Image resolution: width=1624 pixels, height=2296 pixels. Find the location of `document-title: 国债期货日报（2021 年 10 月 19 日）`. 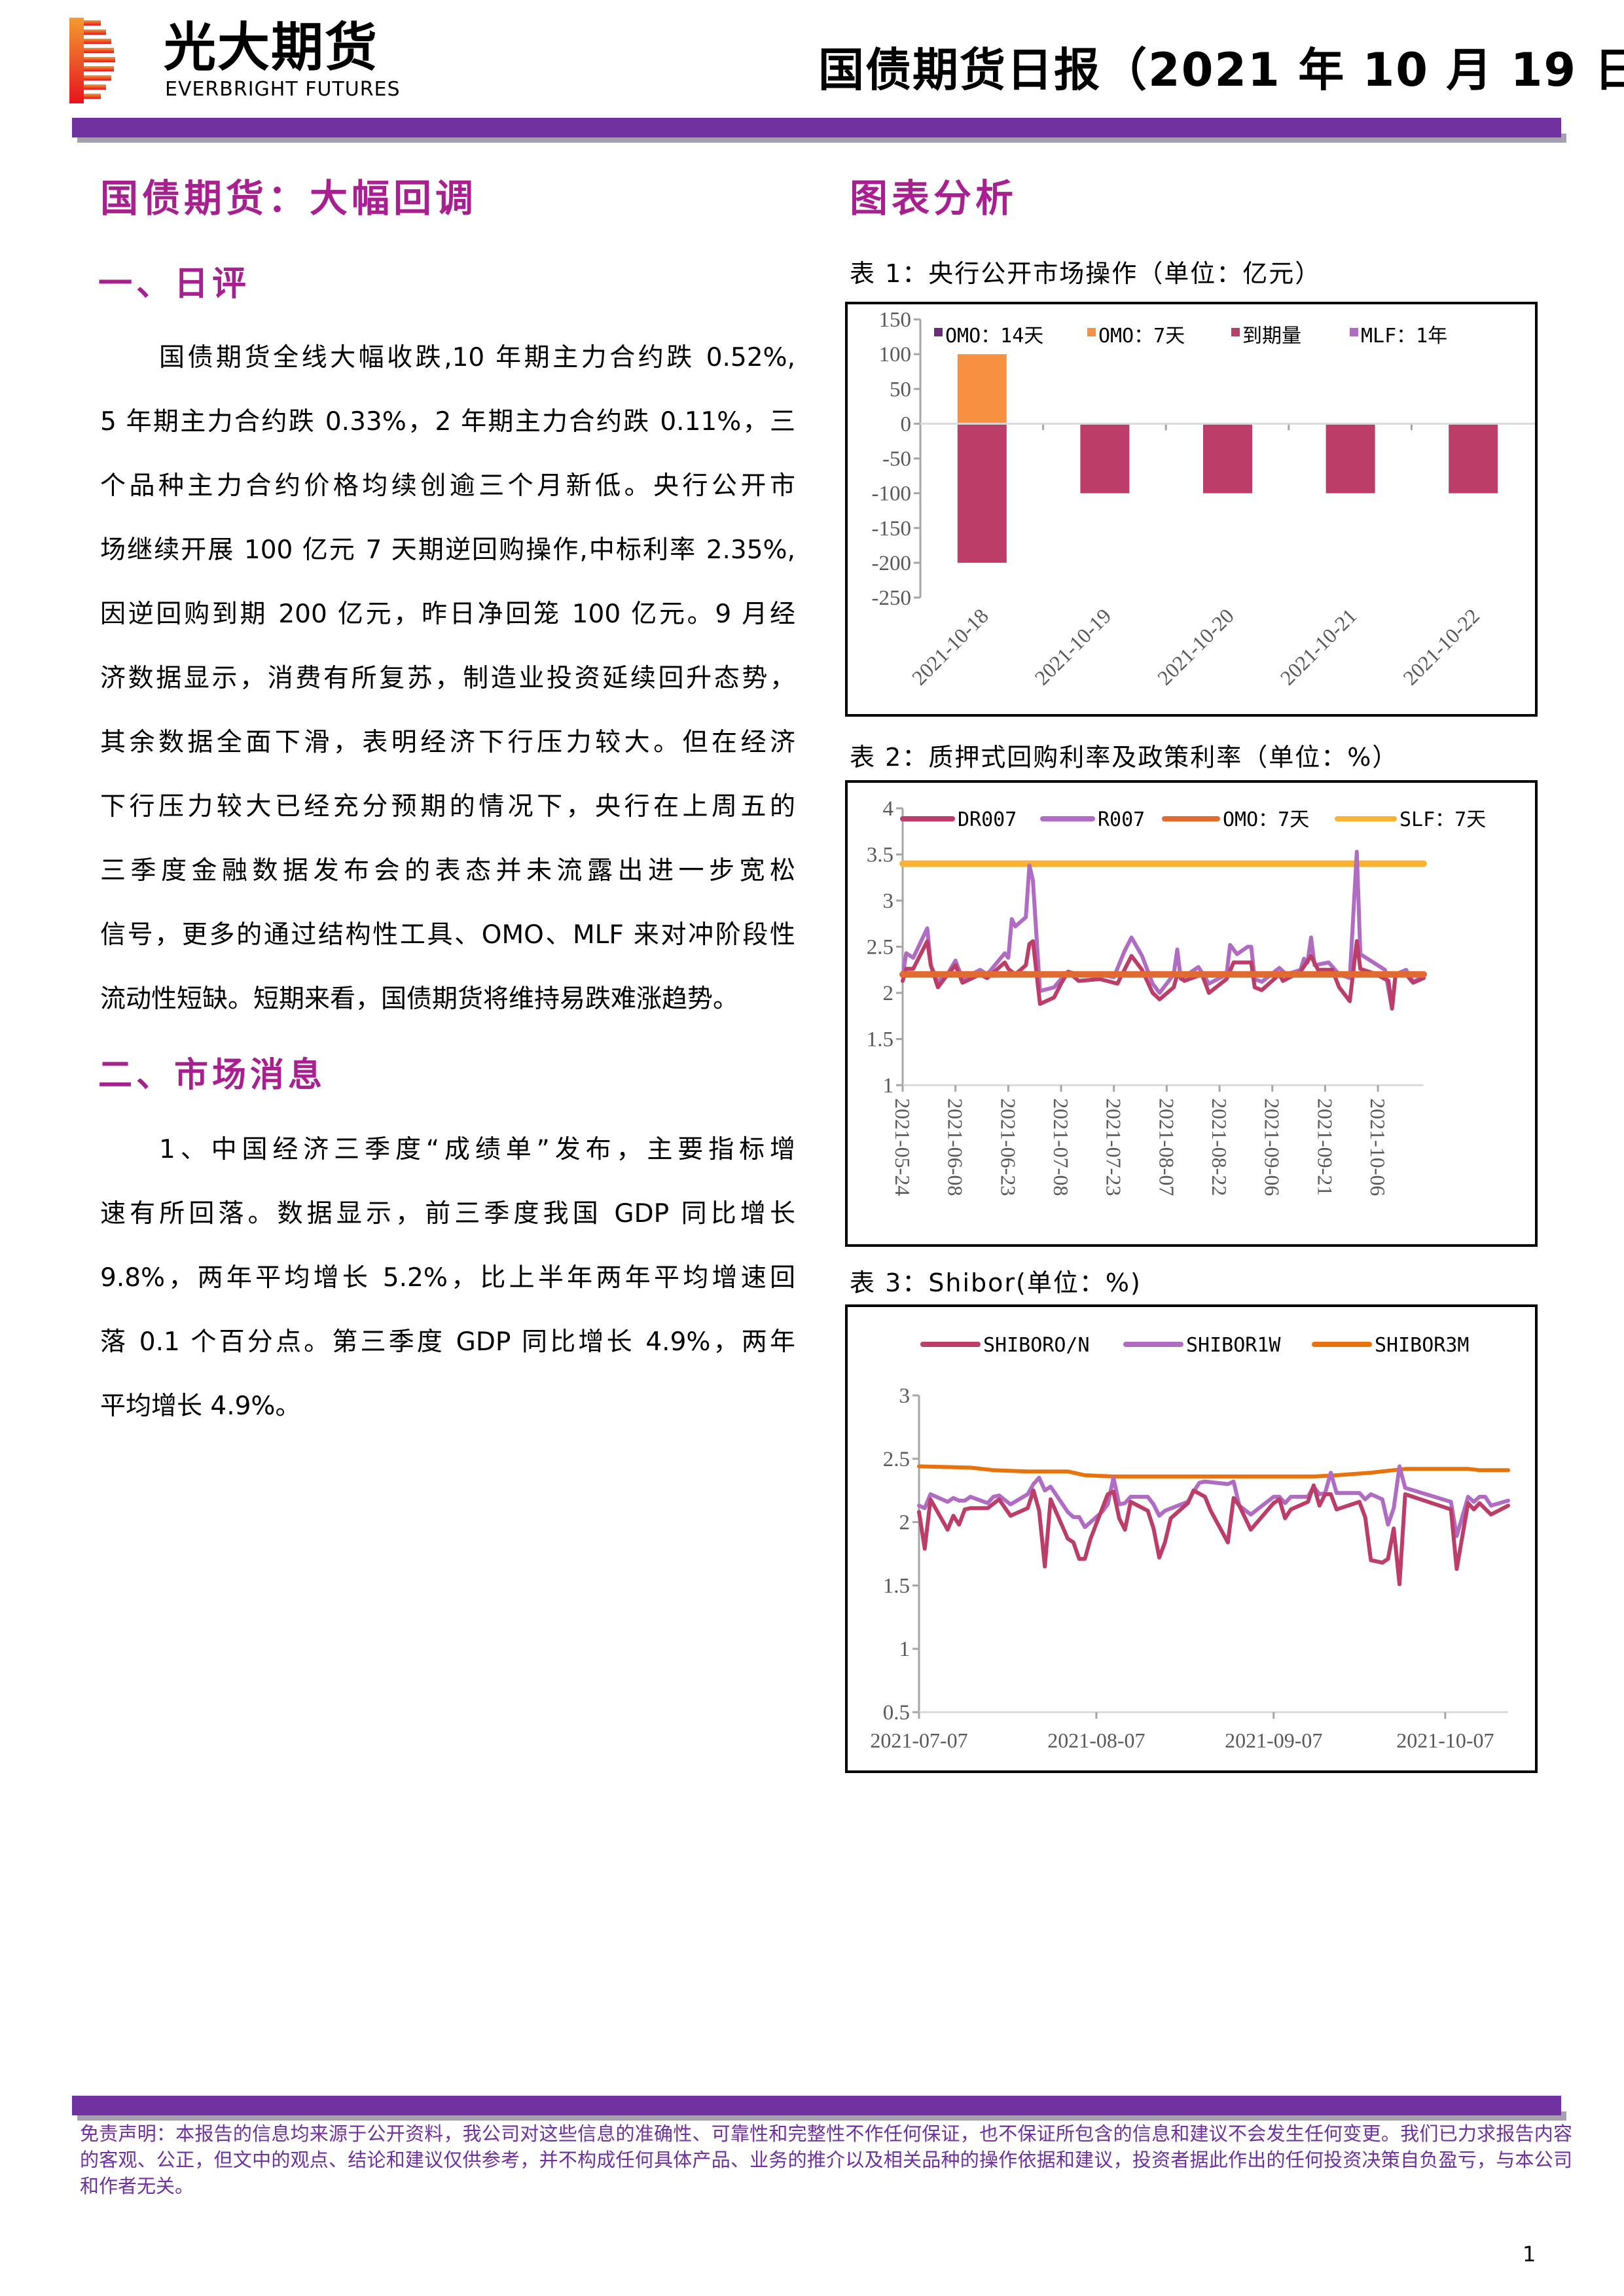

document-title: 国债期货日报（2021 年 10 月 19 日） is located at coordinates (1221, 70).